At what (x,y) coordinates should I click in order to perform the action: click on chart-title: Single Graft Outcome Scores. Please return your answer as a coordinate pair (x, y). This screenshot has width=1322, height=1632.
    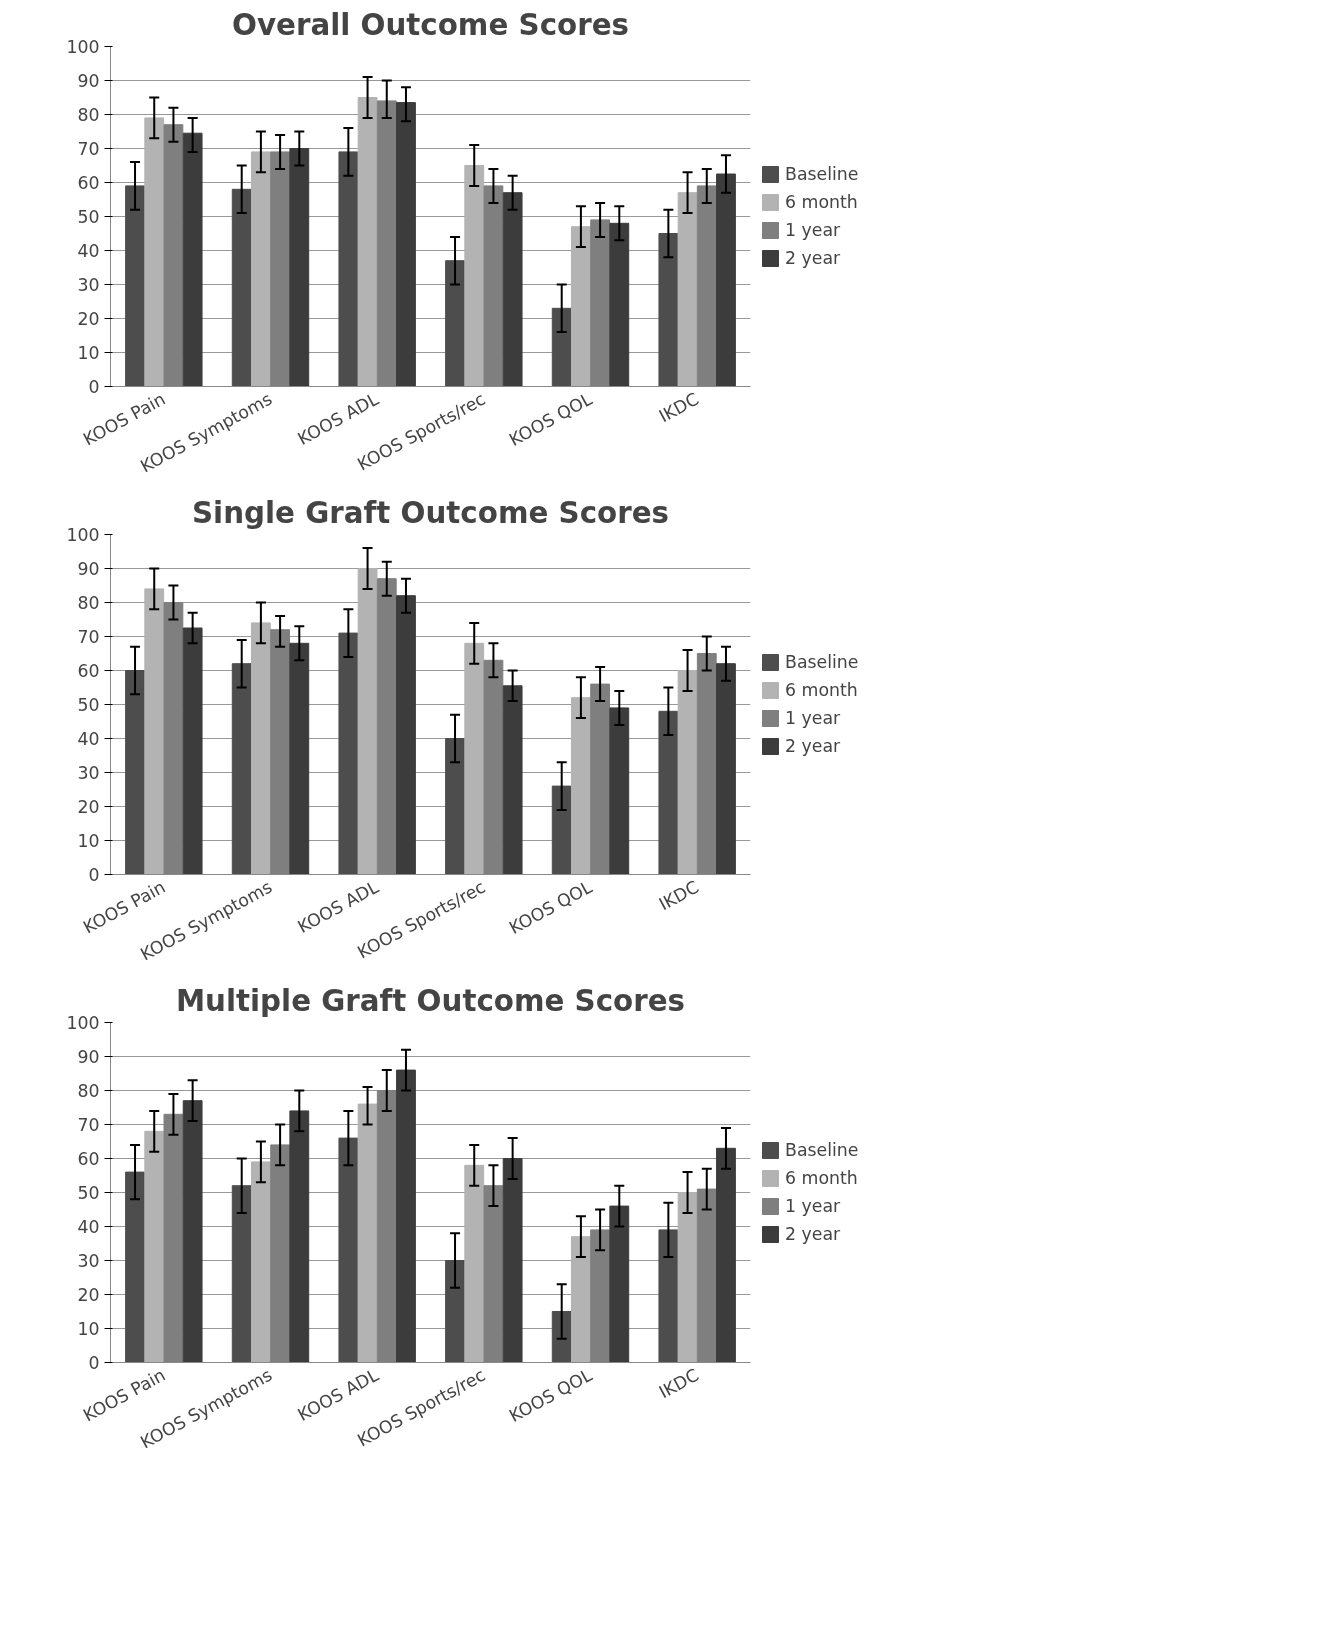
    Looking at the image, I should click on (430, 512).